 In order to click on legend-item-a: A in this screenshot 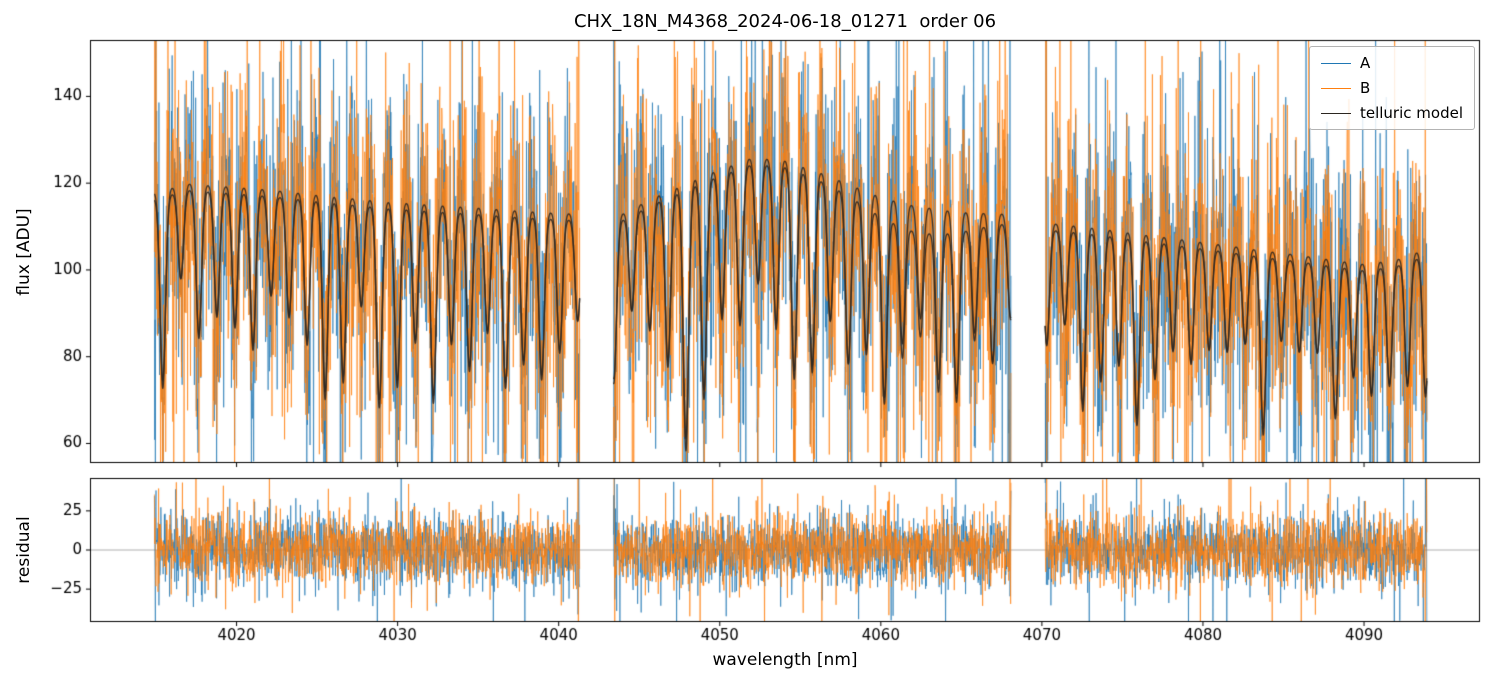, I will do `click(1391, 63)`.